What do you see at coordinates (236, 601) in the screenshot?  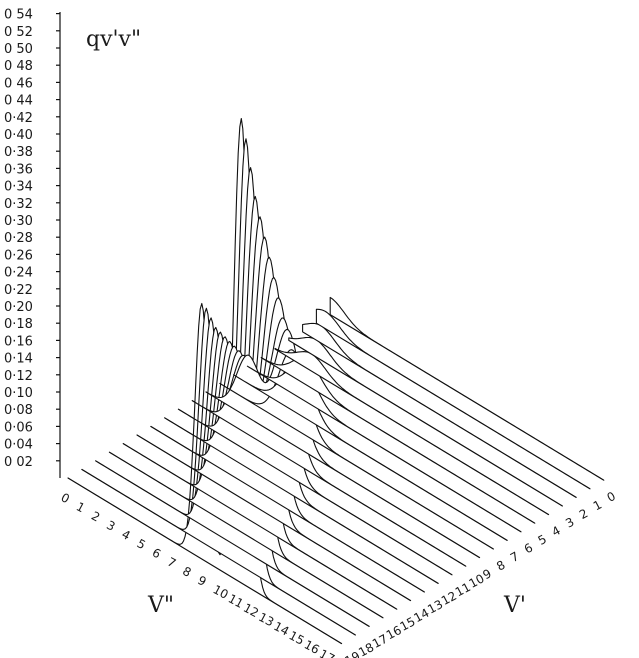 I see `v-double-prime-tick: 11` at bounding box center [236, 601].